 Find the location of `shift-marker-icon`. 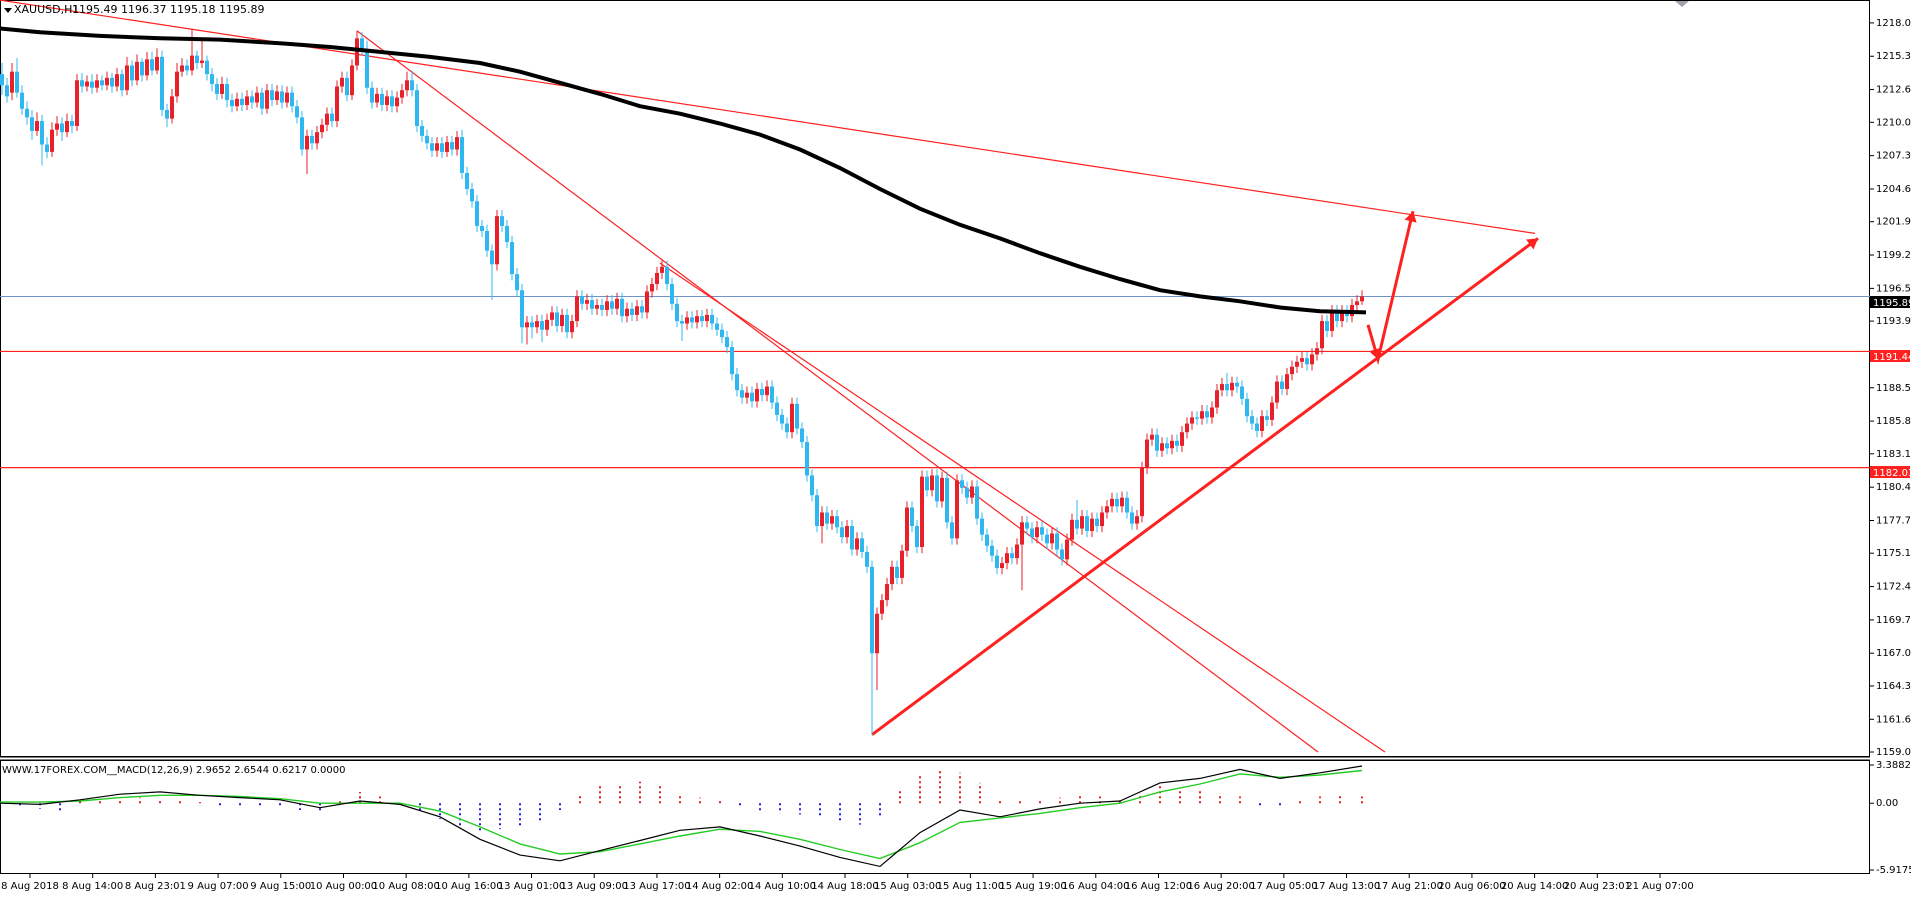

shift-marker-icon is located at coordinates (1682, 4).